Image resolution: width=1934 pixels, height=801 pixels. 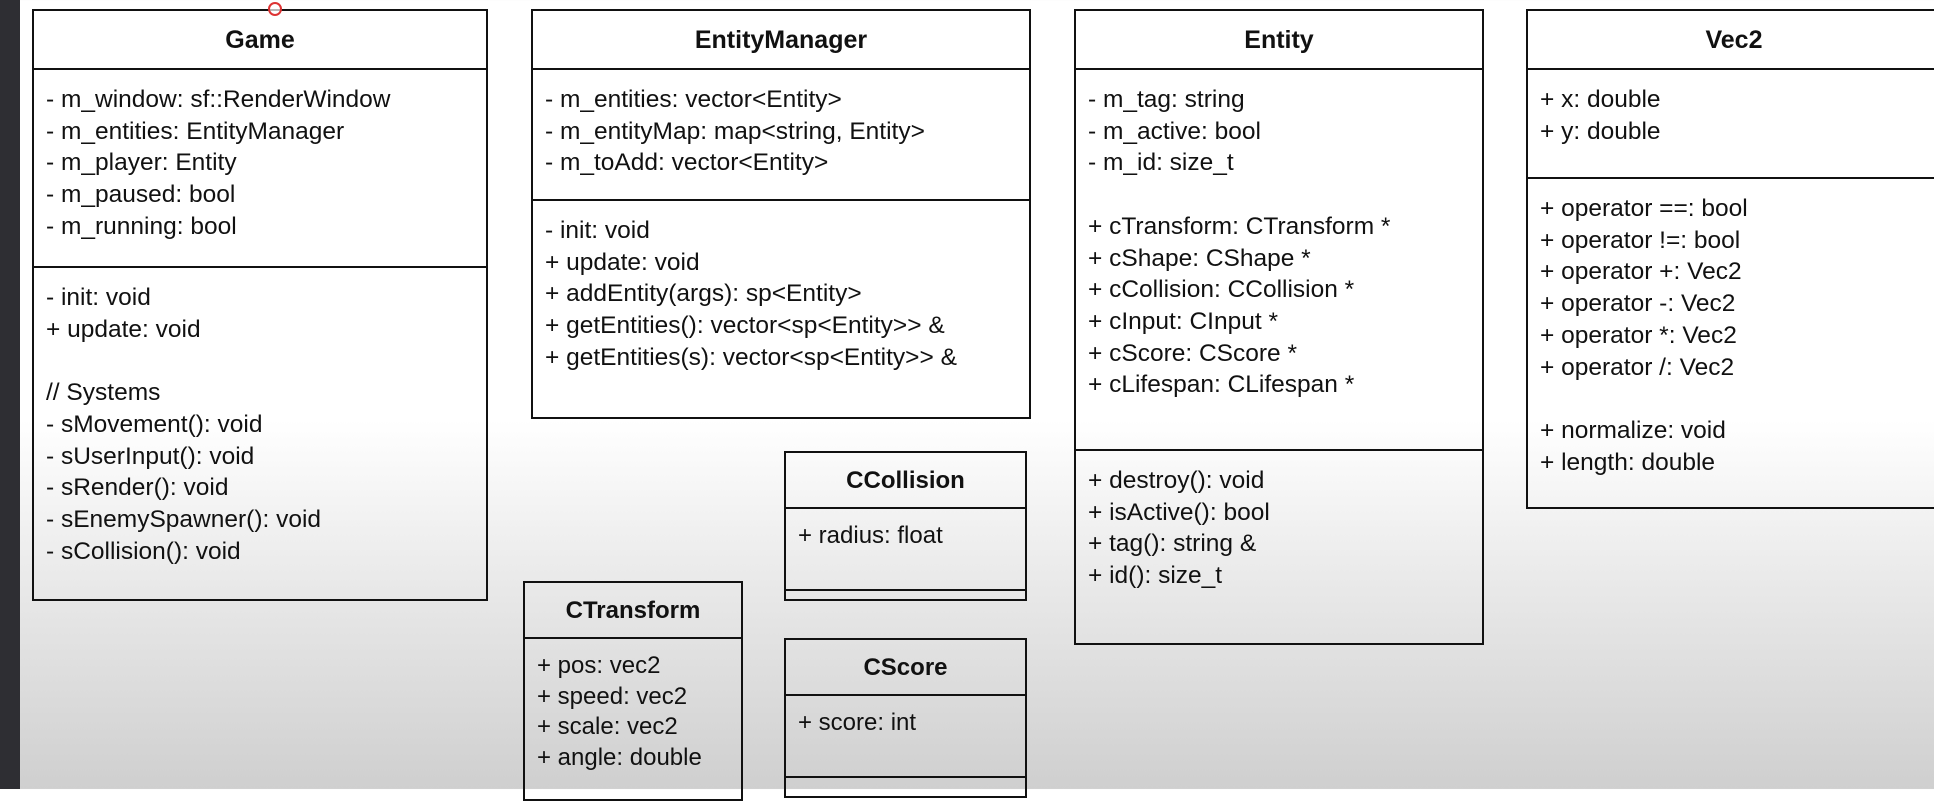 What do you see at coordinates (275, 9) in the screenshot?
I see `cursor-marker` at bounding box center [275, 9].